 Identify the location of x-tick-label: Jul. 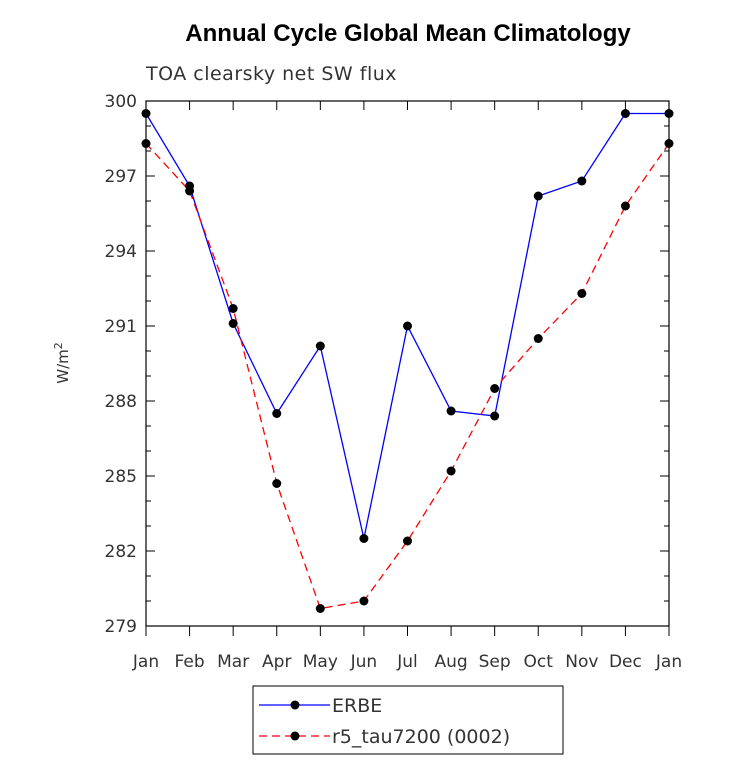
(407, 662).